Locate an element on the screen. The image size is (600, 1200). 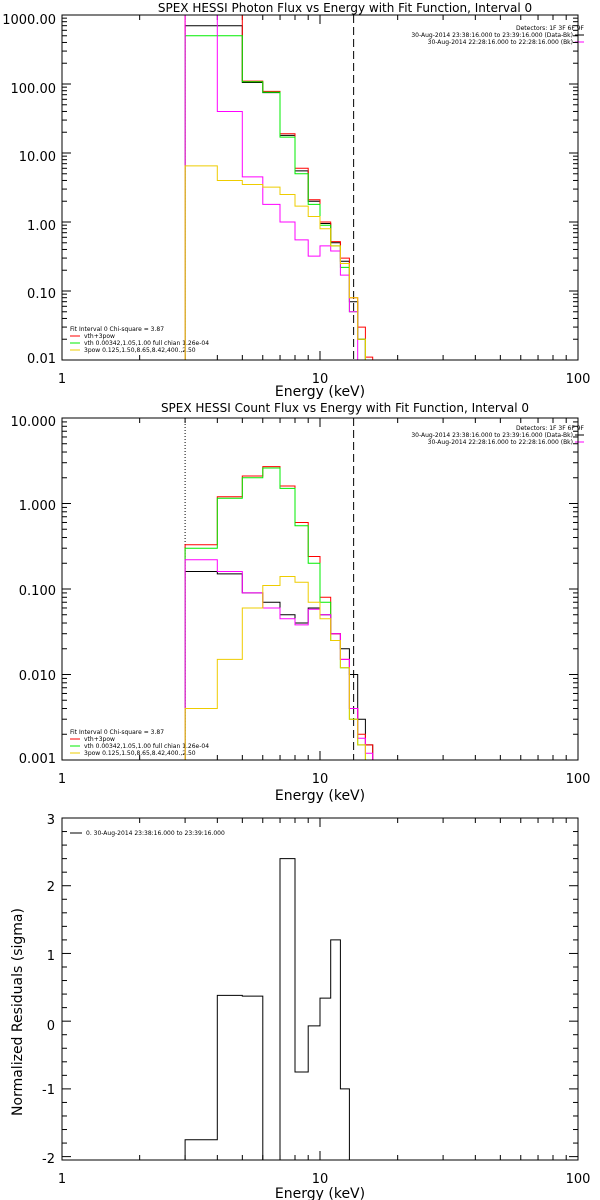
count-flux-x-axis-label: Energy (keV) is located at coordinates (320, 796).